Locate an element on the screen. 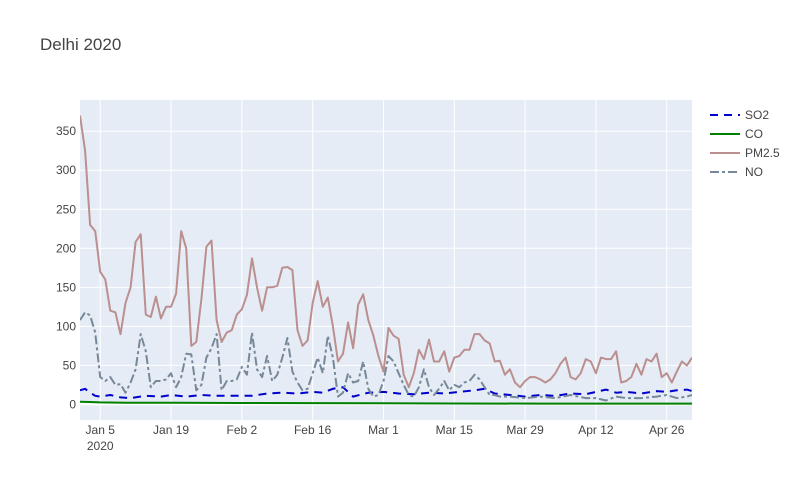  legend-item-label: PM2.5 is located at coordinates (762, 153).